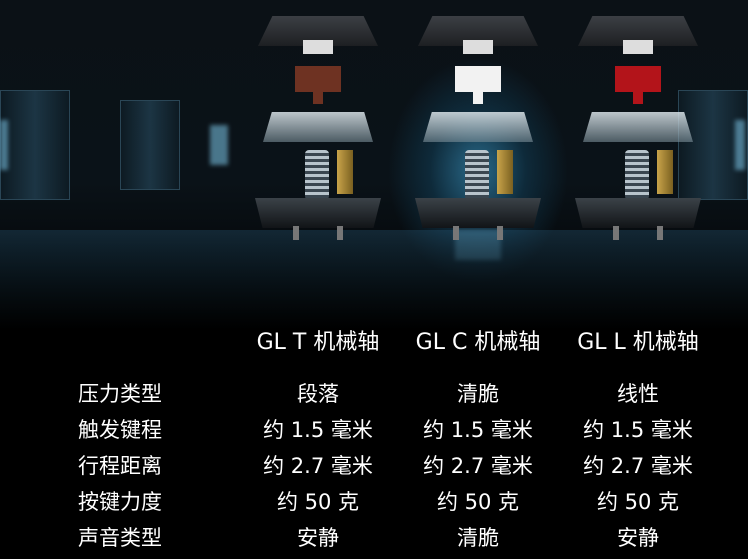 This screenshot has height=559, width=748. I want to click on row-label: 触发键程, so click(120, 430).